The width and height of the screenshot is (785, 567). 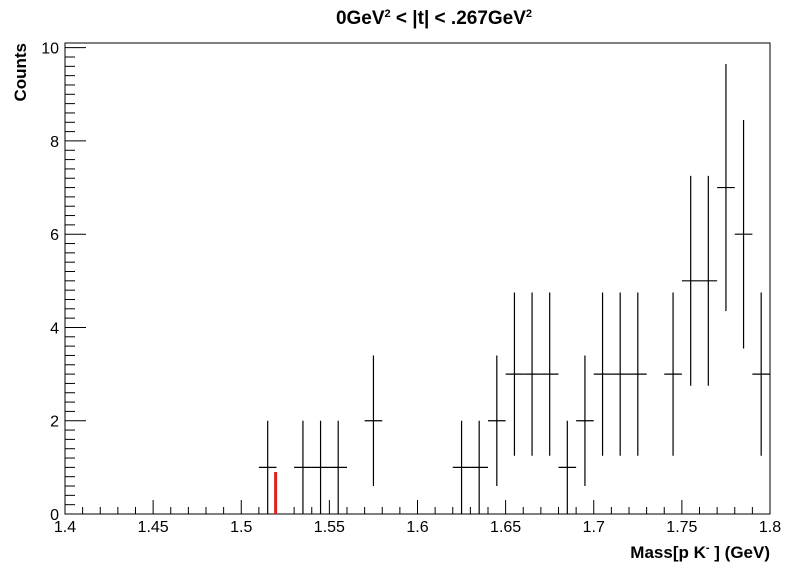 What do you see at coordinates (54, 142) in the screenshot?
I see `y-tick-label: 8` at bounding box center [54, 142].